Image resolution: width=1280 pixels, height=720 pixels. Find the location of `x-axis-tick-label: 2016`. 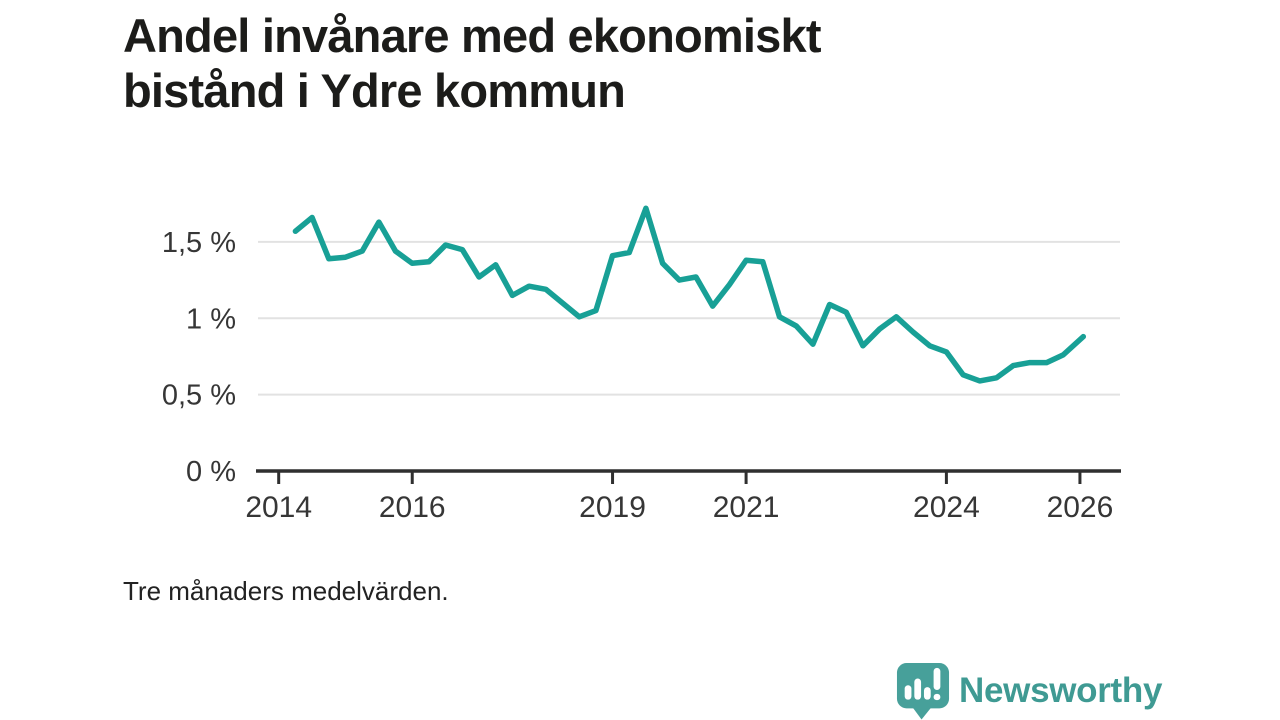

x-axis-tick-label: 2016 is located at coordinates (412, 507).